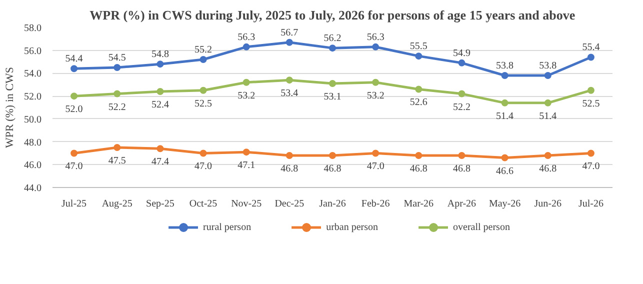  Describe the element at coordinates (419, 204) in the screenshot. I see `x-tick-label: Mar-26` at that location.